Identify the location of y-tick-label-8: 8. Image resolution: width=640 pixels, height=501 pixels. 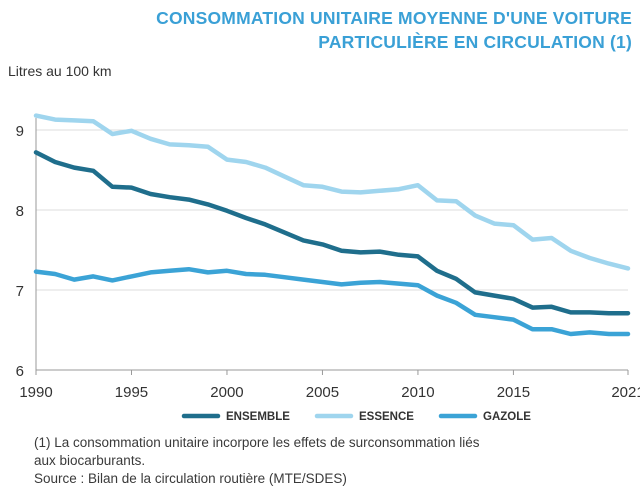
(20, 211).